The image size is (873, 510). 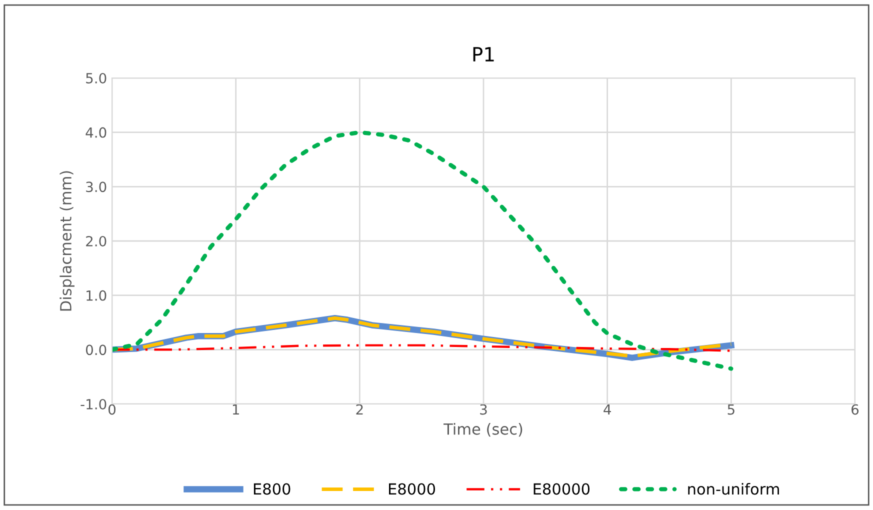 What do you see at coordinates (93, 404) in the screenshot?
I see `y-tick-label: -1.0` at bounding box center [93, 404].